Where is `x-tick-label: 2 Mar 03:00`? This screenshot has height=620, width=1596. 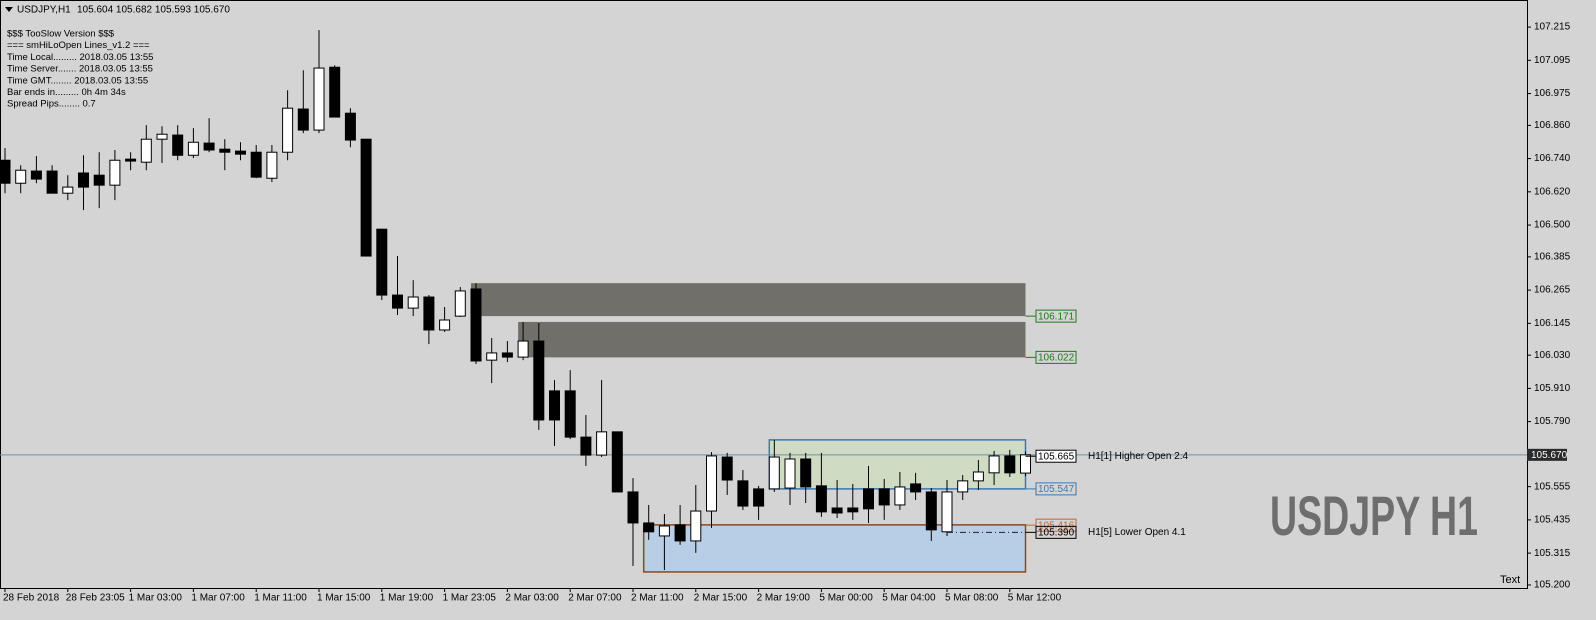
x-tick-label: 2 Mar 03:00 is located at coordinates (532, 598).